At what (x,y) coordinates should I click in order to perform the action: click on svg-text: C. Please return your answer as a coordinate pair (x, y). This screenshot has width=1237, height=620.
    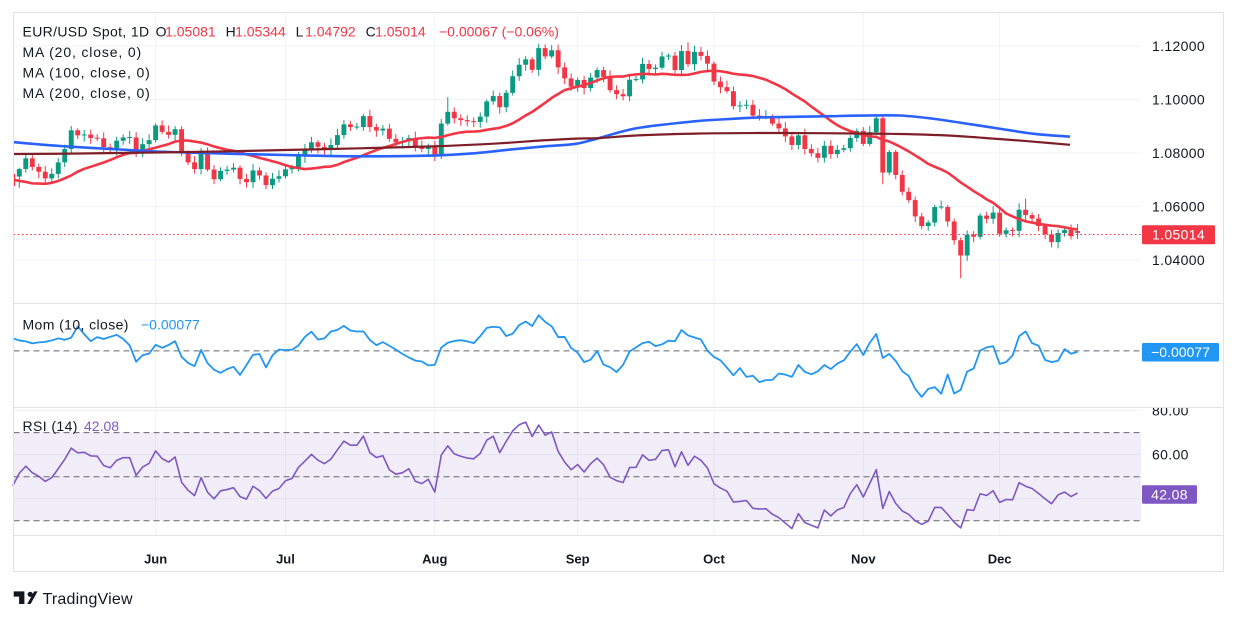
    Looking at the image, I should click on (371, 31).